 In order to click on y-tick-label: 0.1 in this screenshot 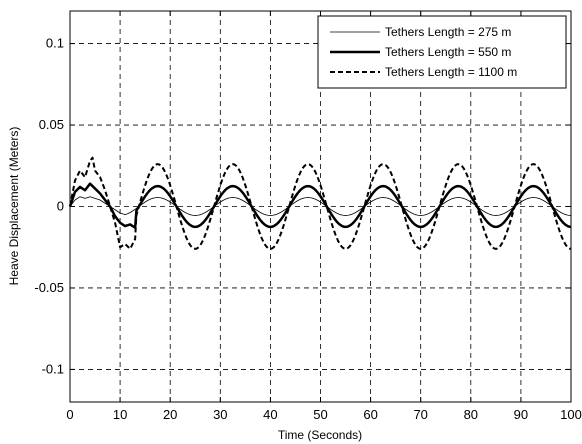, I will do `click(55, 43)`.